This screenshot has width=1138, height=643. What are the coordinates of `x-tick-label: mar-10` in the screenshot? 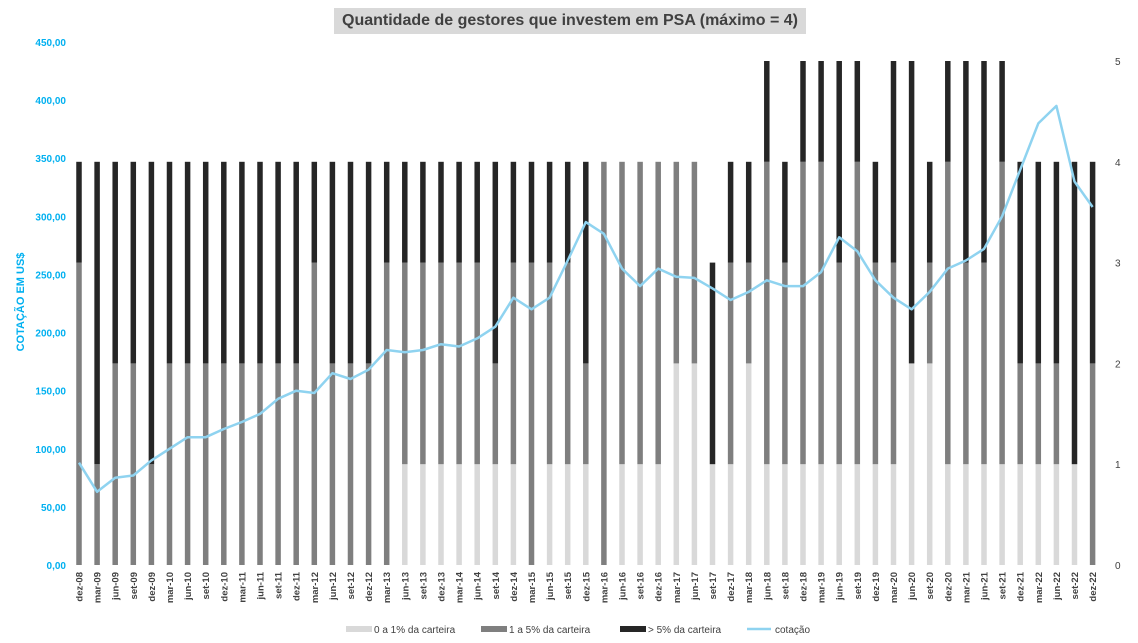 It's located at (170, 587).